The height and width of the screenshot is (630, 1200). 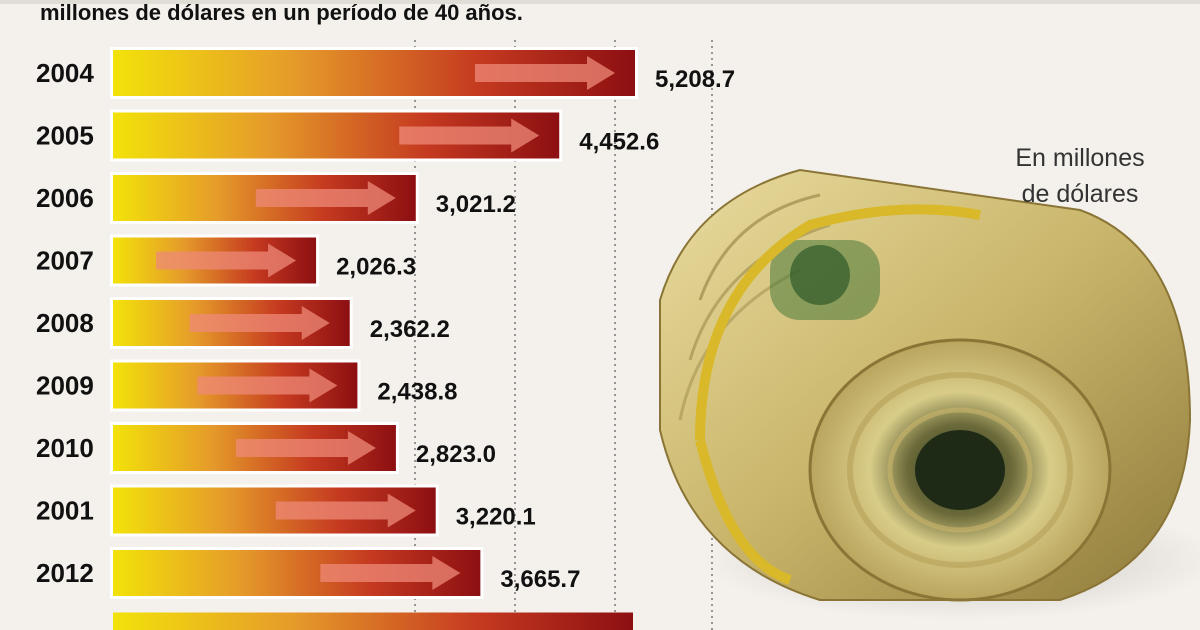 What do you see at coordinates (1080, 158) in the screenshot?
I see `unit-note-line1: En millones` at bounding box center [1080, 158].